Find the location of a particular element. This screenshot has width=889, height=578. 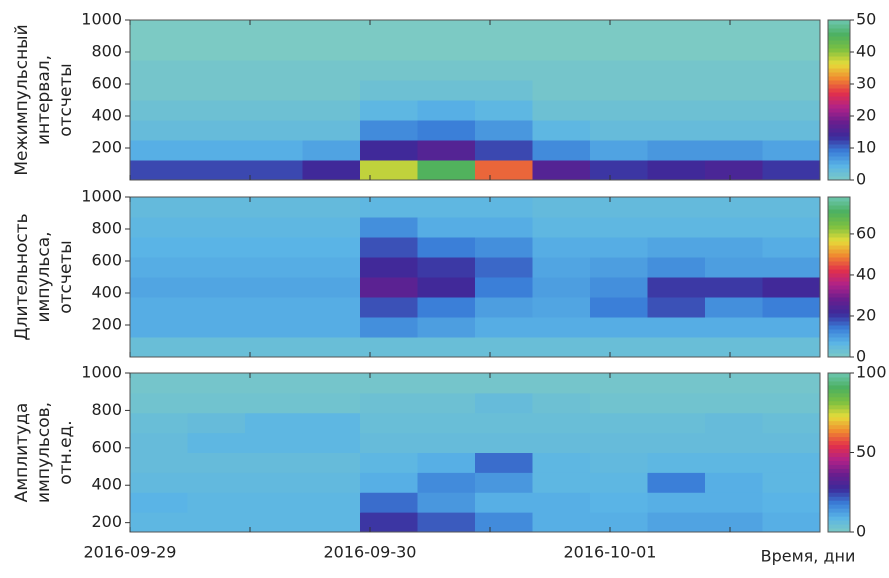

y-tick-label: 200 is located at coordinates (106, 324).